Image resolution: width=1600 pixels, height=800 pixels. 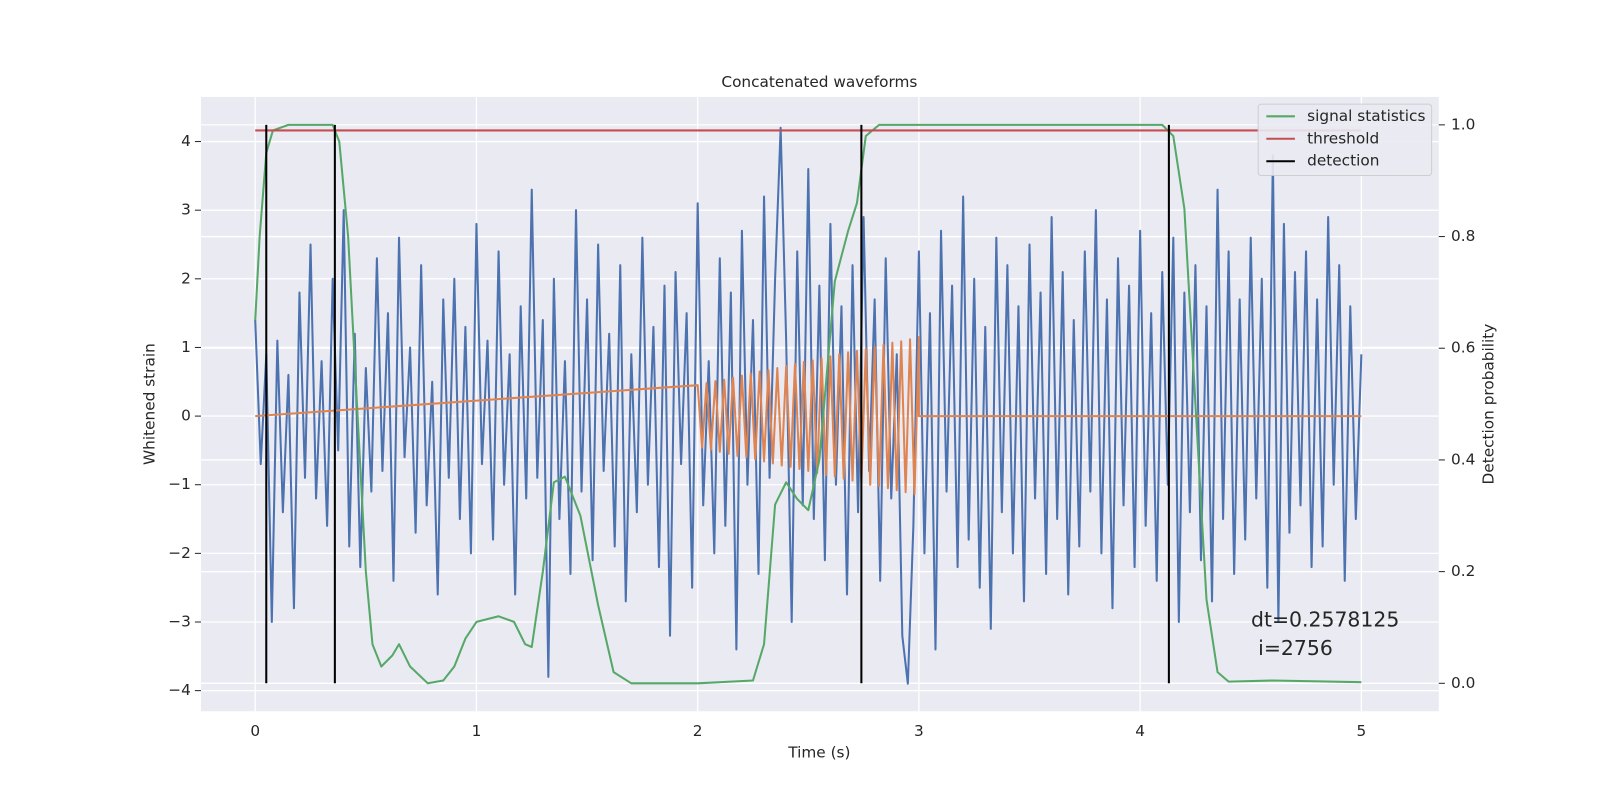 I want to click on y-tick-label: 1, so click(x=186, y=347).